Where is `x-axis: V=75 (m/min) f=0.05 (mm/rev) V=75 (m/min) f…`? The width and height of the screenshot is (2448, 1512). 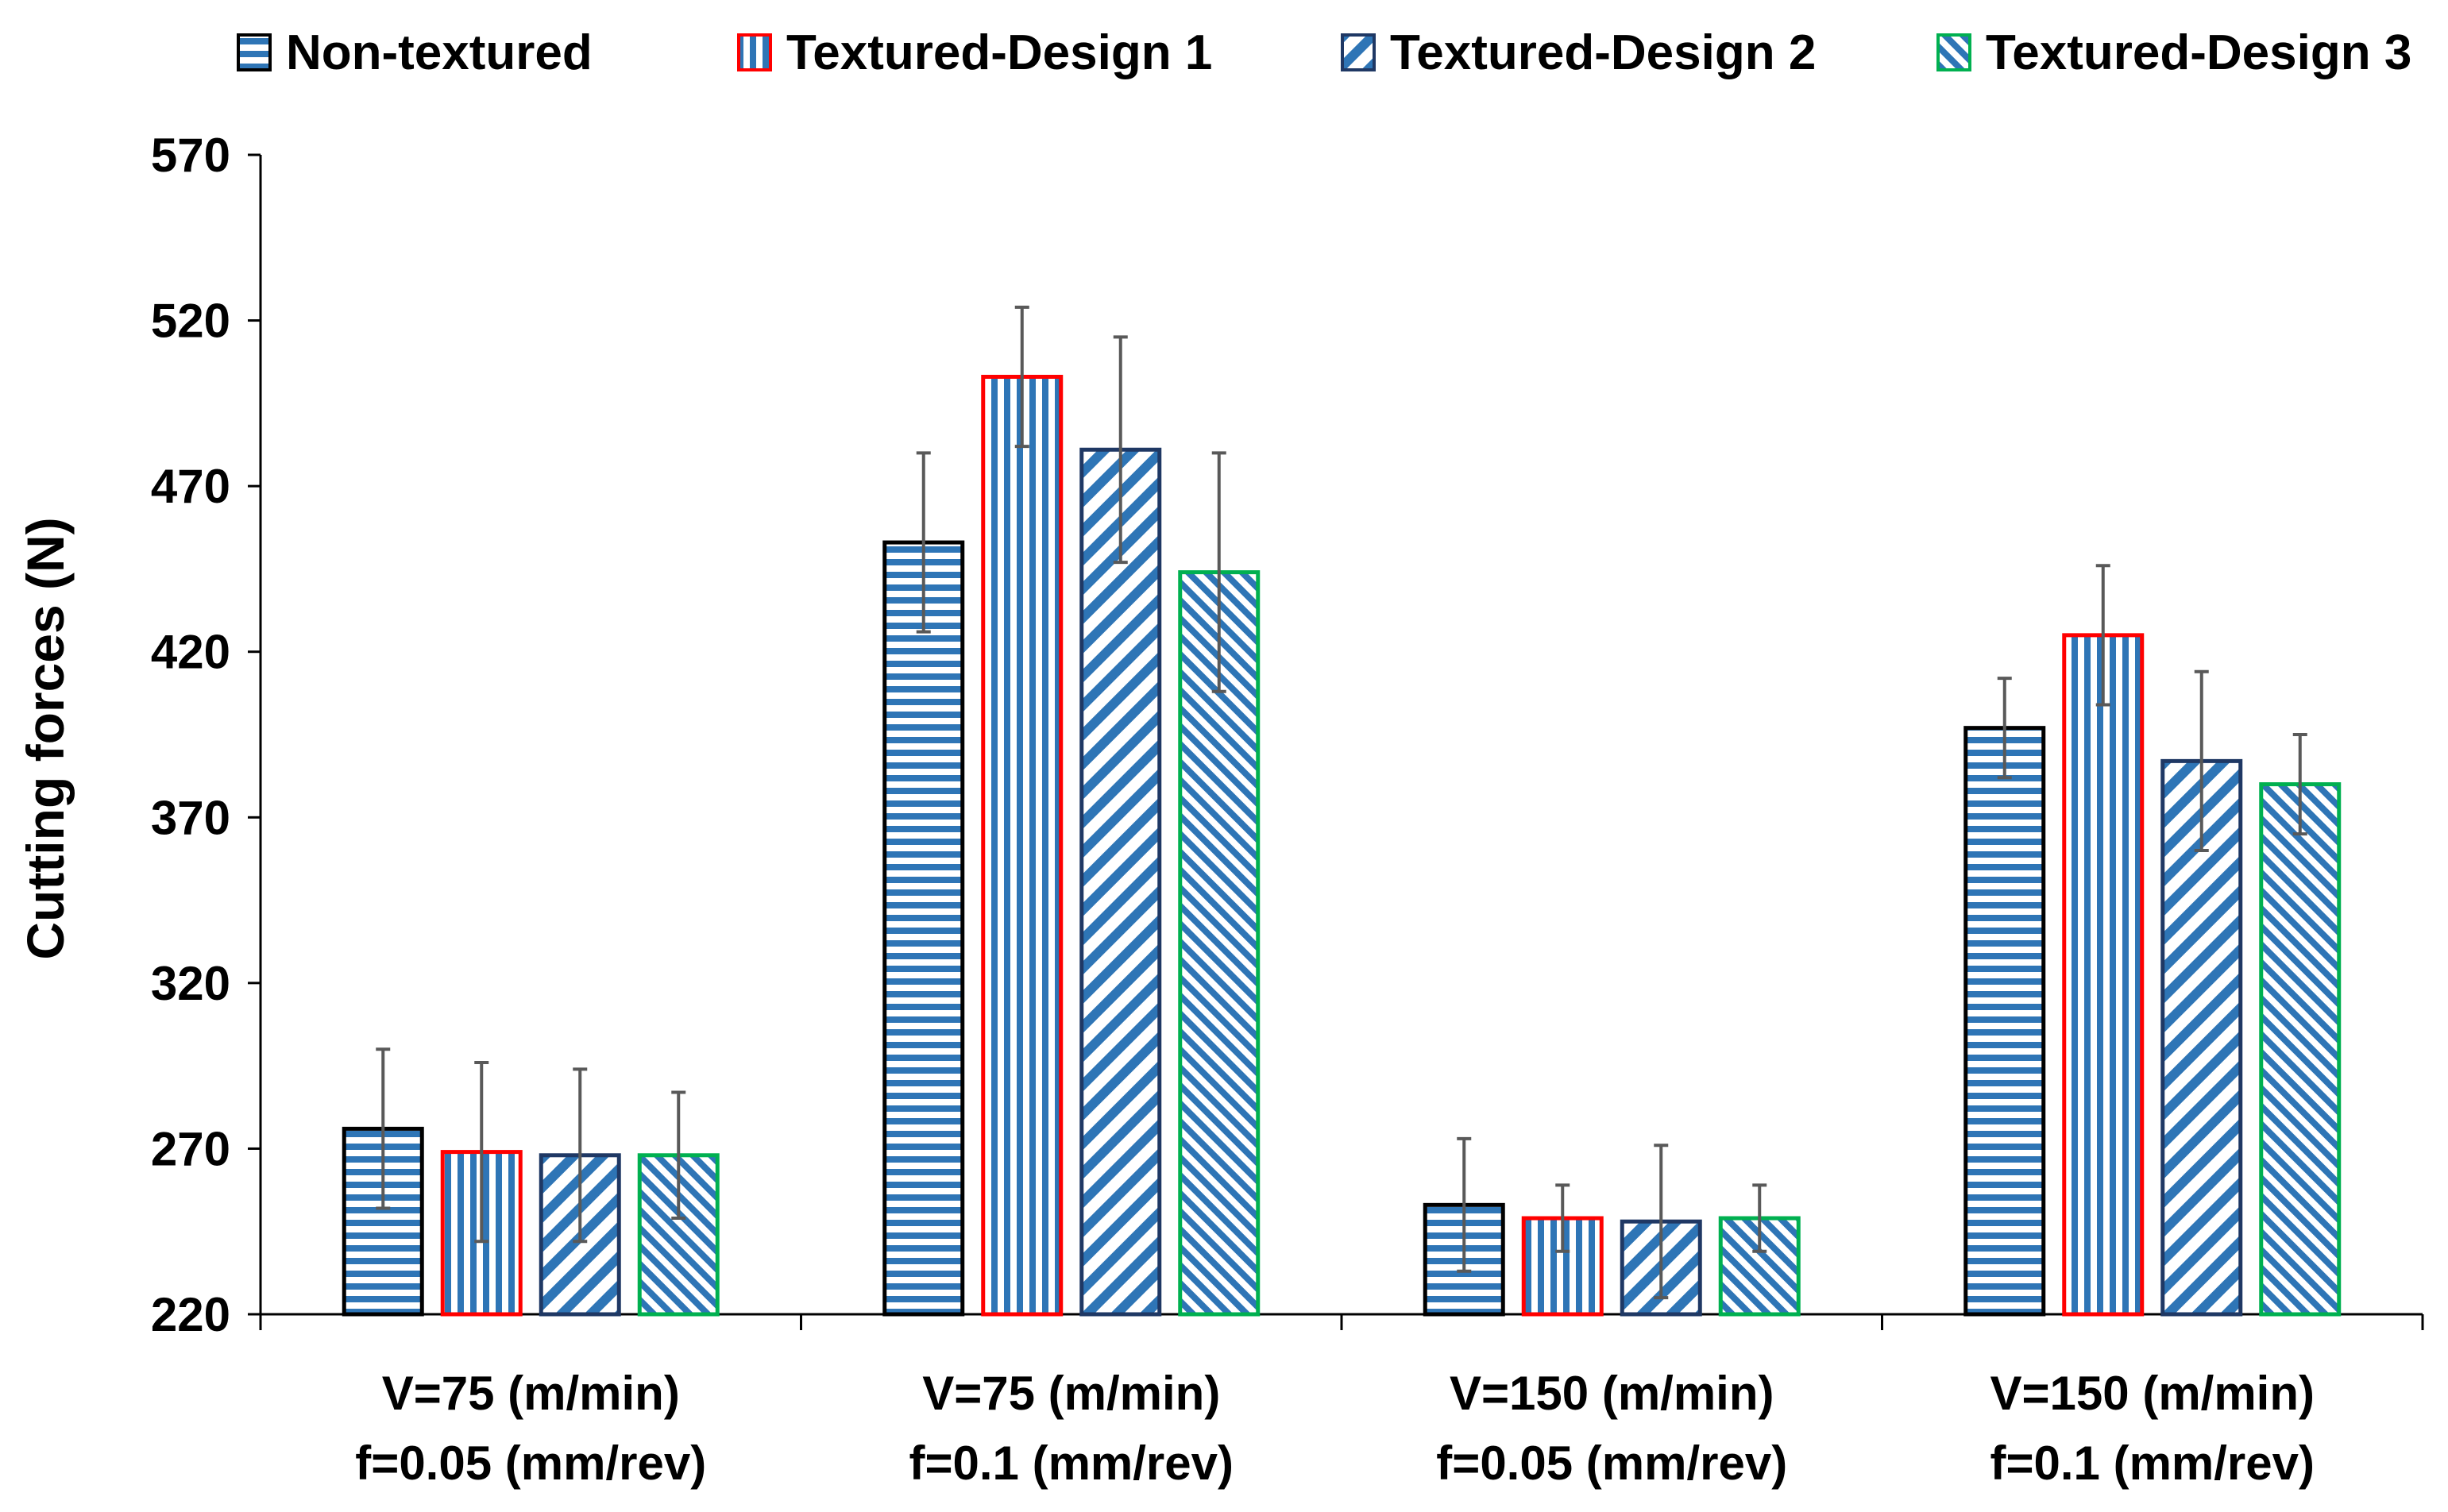 x-axis: V=75 (m/min) f=0.05 (mm/rev) V=75 (m/min) f… is located at coordinates (1341, 1401).